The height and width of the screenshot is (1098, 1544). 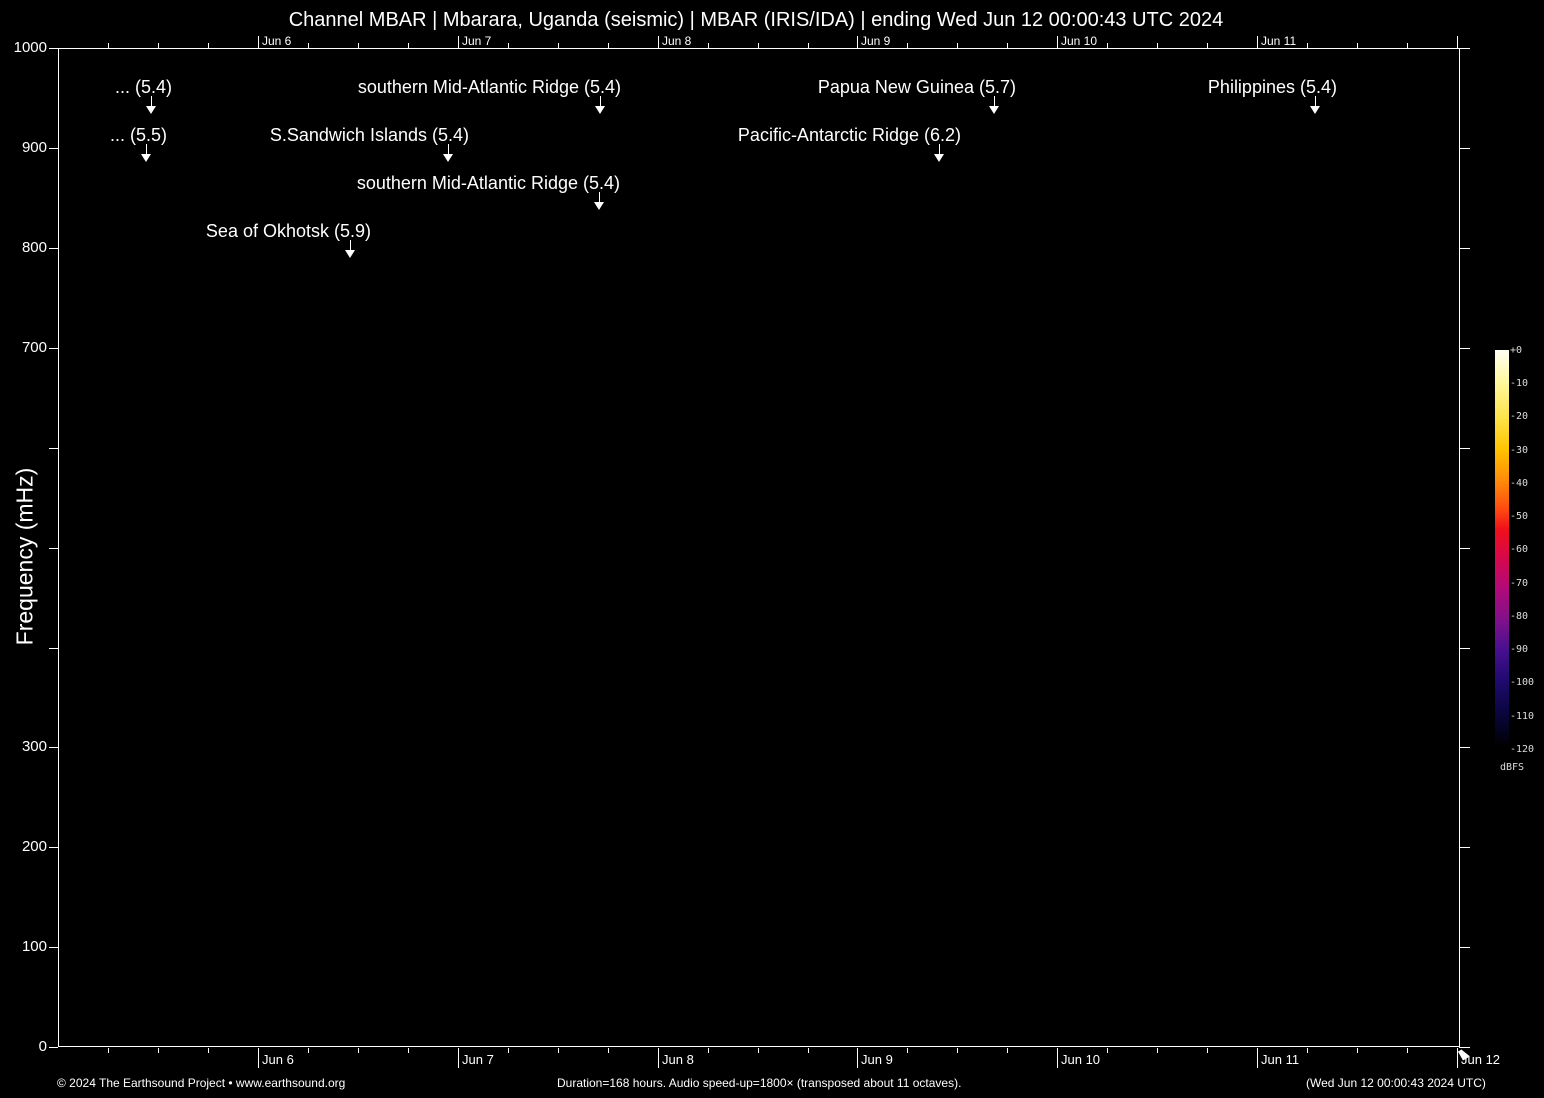 I want to click on colorbar-unit: dBFS, so click(x=1512, y=767).